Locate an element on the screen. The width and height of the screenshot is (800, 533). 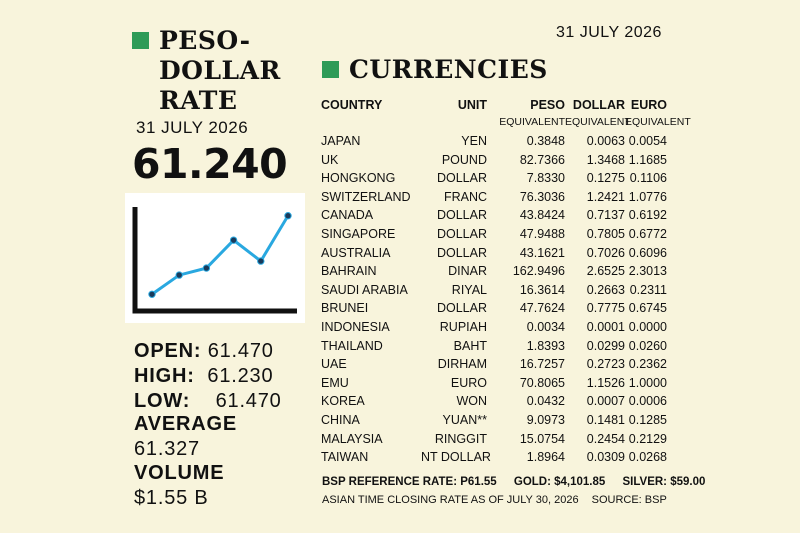
peso-cell: 76.3036 is located at coordinates (542, 196).